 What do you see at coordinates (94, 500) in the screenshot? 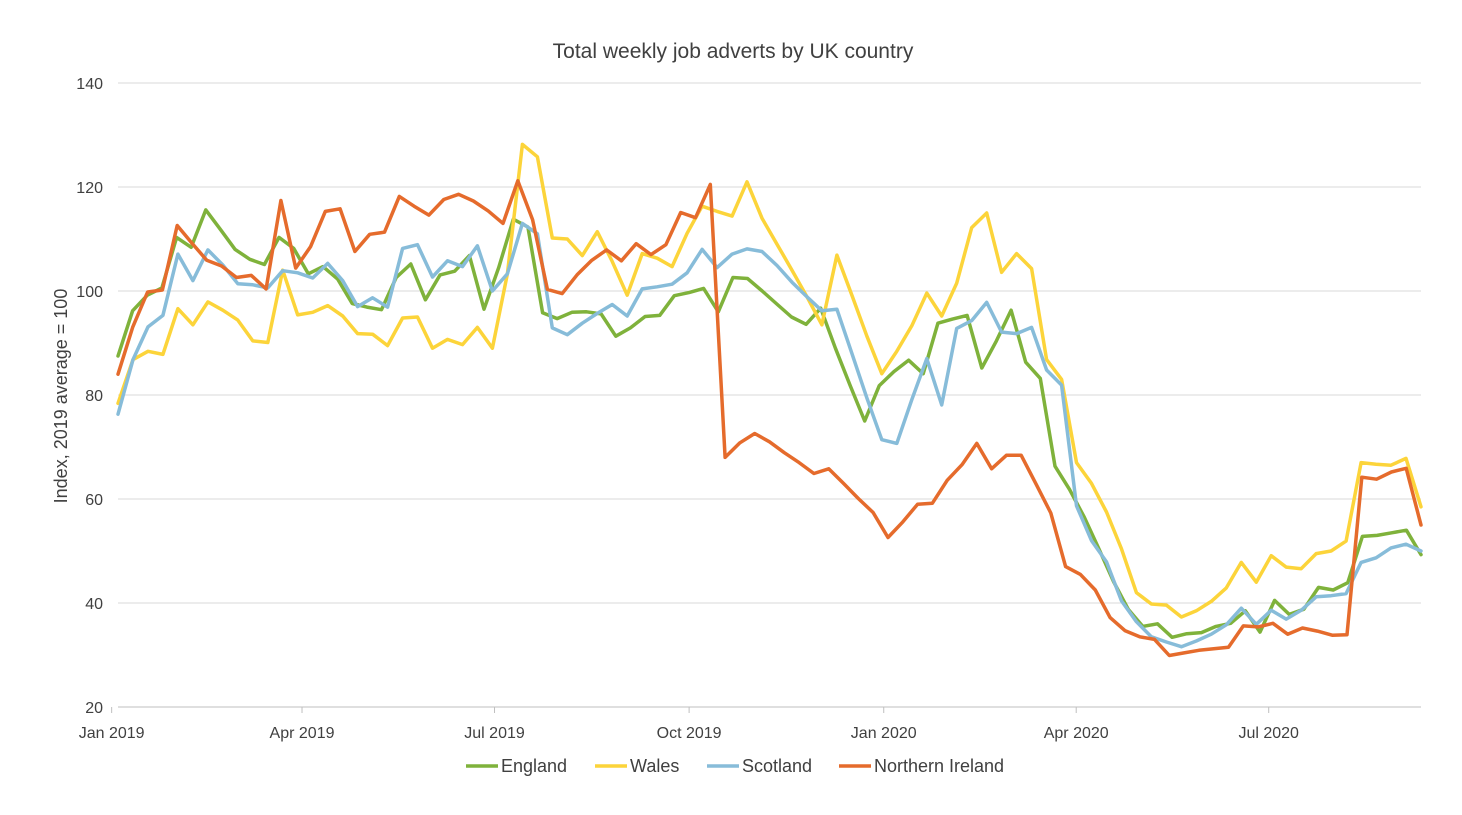
I see `y-tick-label: 60` at bounding box center [94, 500].